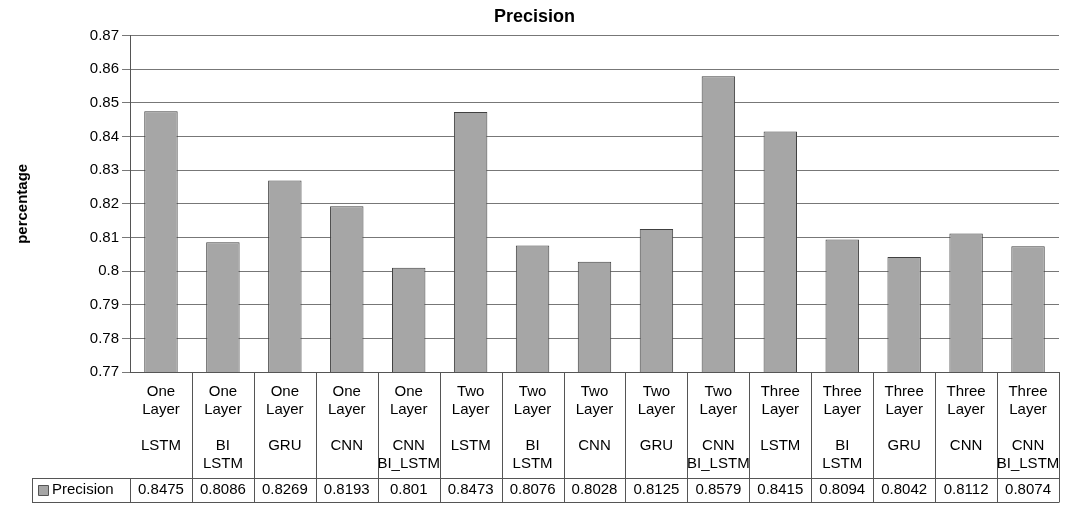 This screenshot has width=1067, height=506. What do you see at coordinates (780, 418) in the screenshot?
I see `category-label: Three Layer LSTM` at bounding box center [780, 418].